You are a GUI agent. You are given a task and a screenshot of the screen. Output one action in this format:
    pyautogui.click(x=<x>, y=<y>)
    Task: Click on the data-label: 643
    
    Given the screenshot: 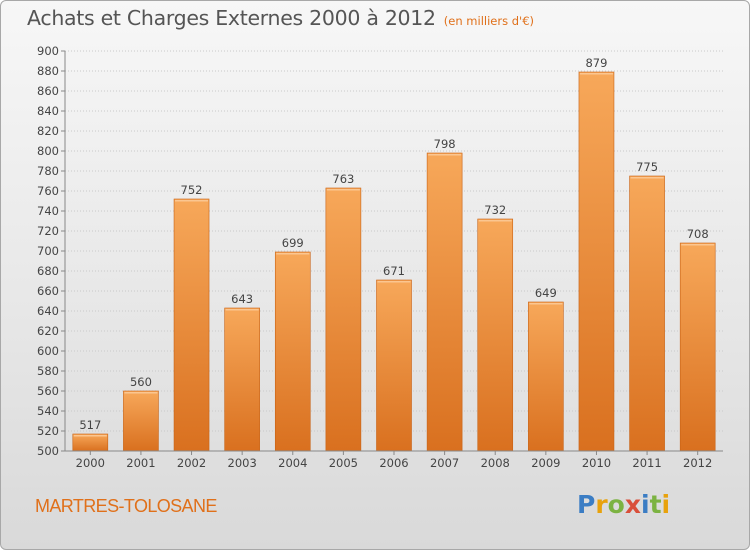 What is the action you would take?
    pyautogui.click(x=242, y=299)
    